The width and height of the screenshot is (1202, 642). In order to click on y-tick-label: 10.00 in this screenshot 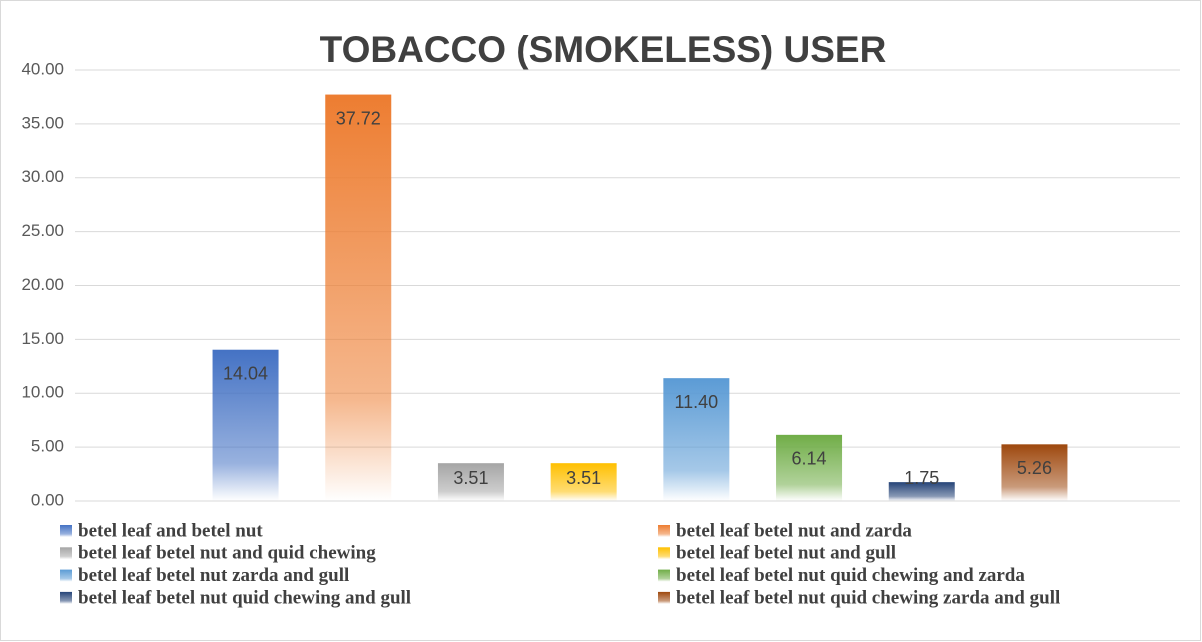, I will do `click(42, 392)`.